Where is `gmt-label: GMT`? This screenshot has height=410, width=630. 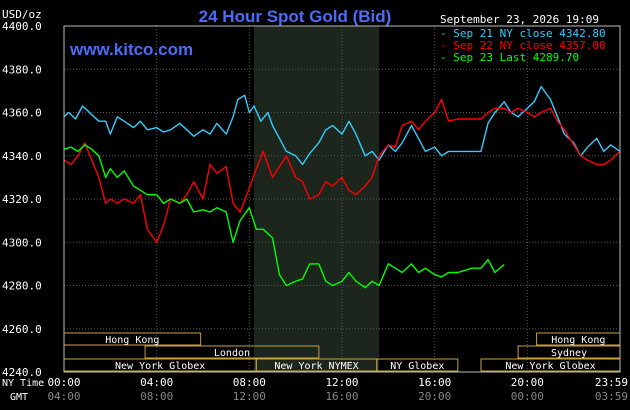 gmt-label: GMT is located at coordinates (19, 397).